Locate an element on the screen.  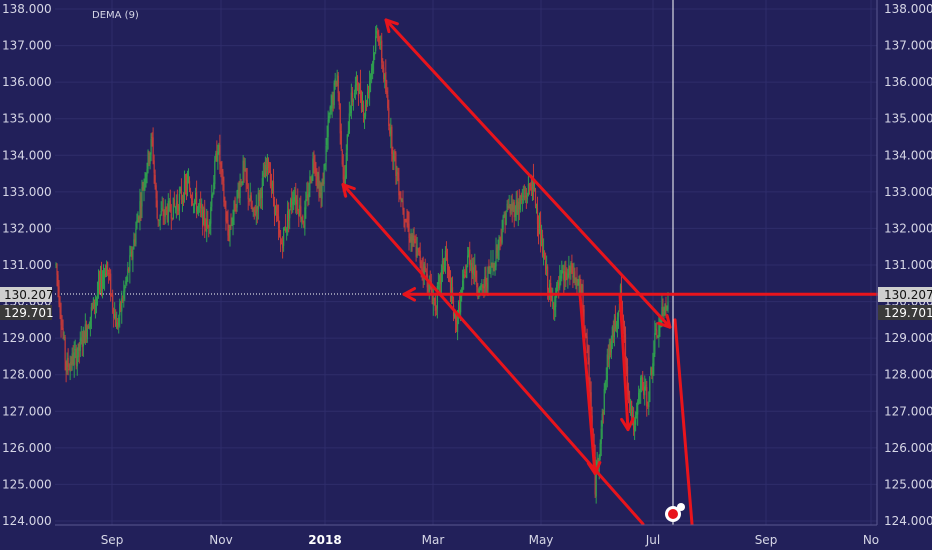
upper-channel-arrow-end is located at coordinates (664, 321).